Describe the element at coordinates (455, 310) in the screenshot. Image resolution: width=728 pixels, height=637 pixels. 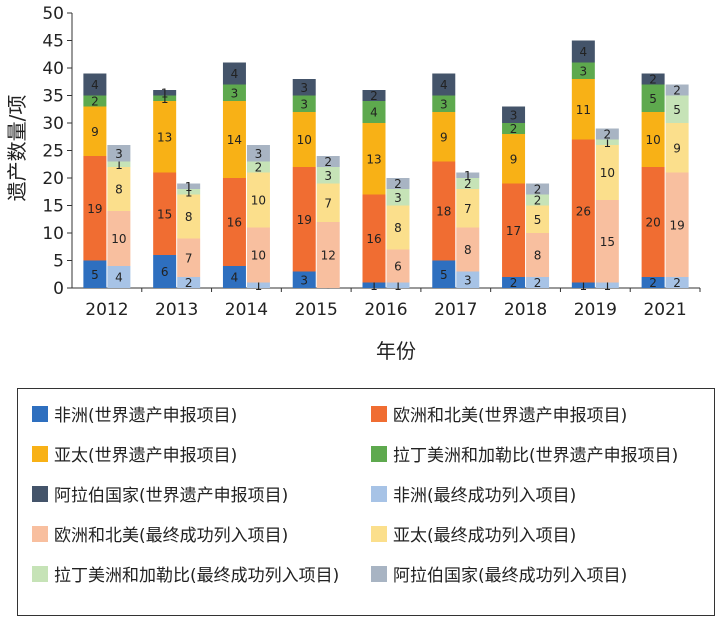
I see `x-tick-label: 2017` at that location.